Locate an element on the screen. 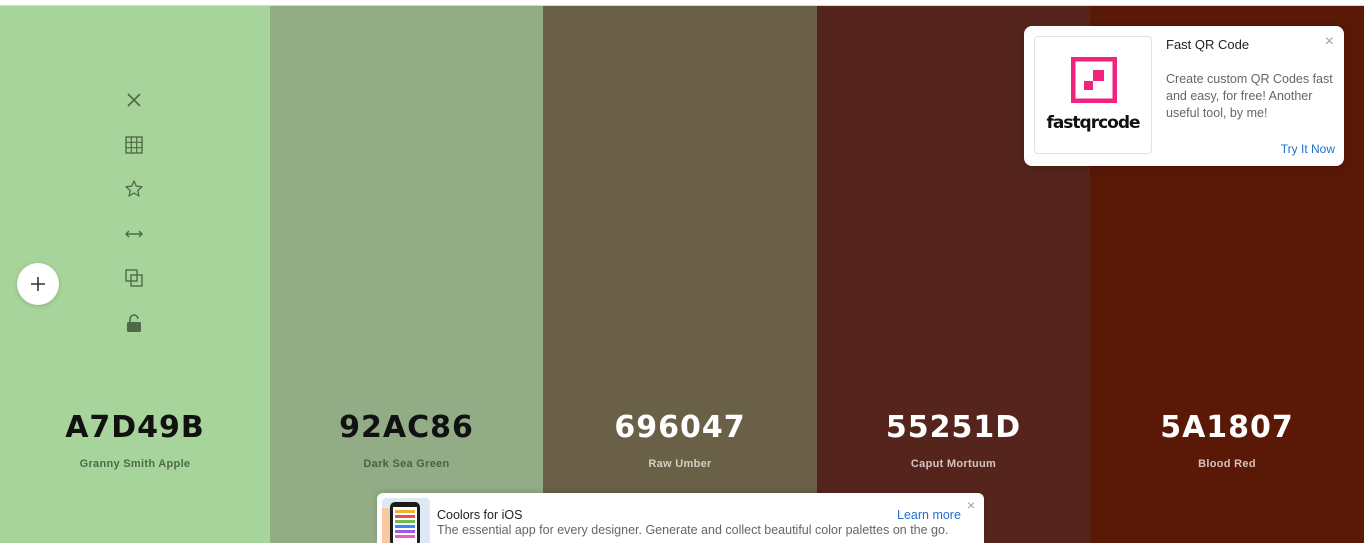 The width and height of the screenshot is (1364, 543). drag-color-button is located at coordinates (134, 234).